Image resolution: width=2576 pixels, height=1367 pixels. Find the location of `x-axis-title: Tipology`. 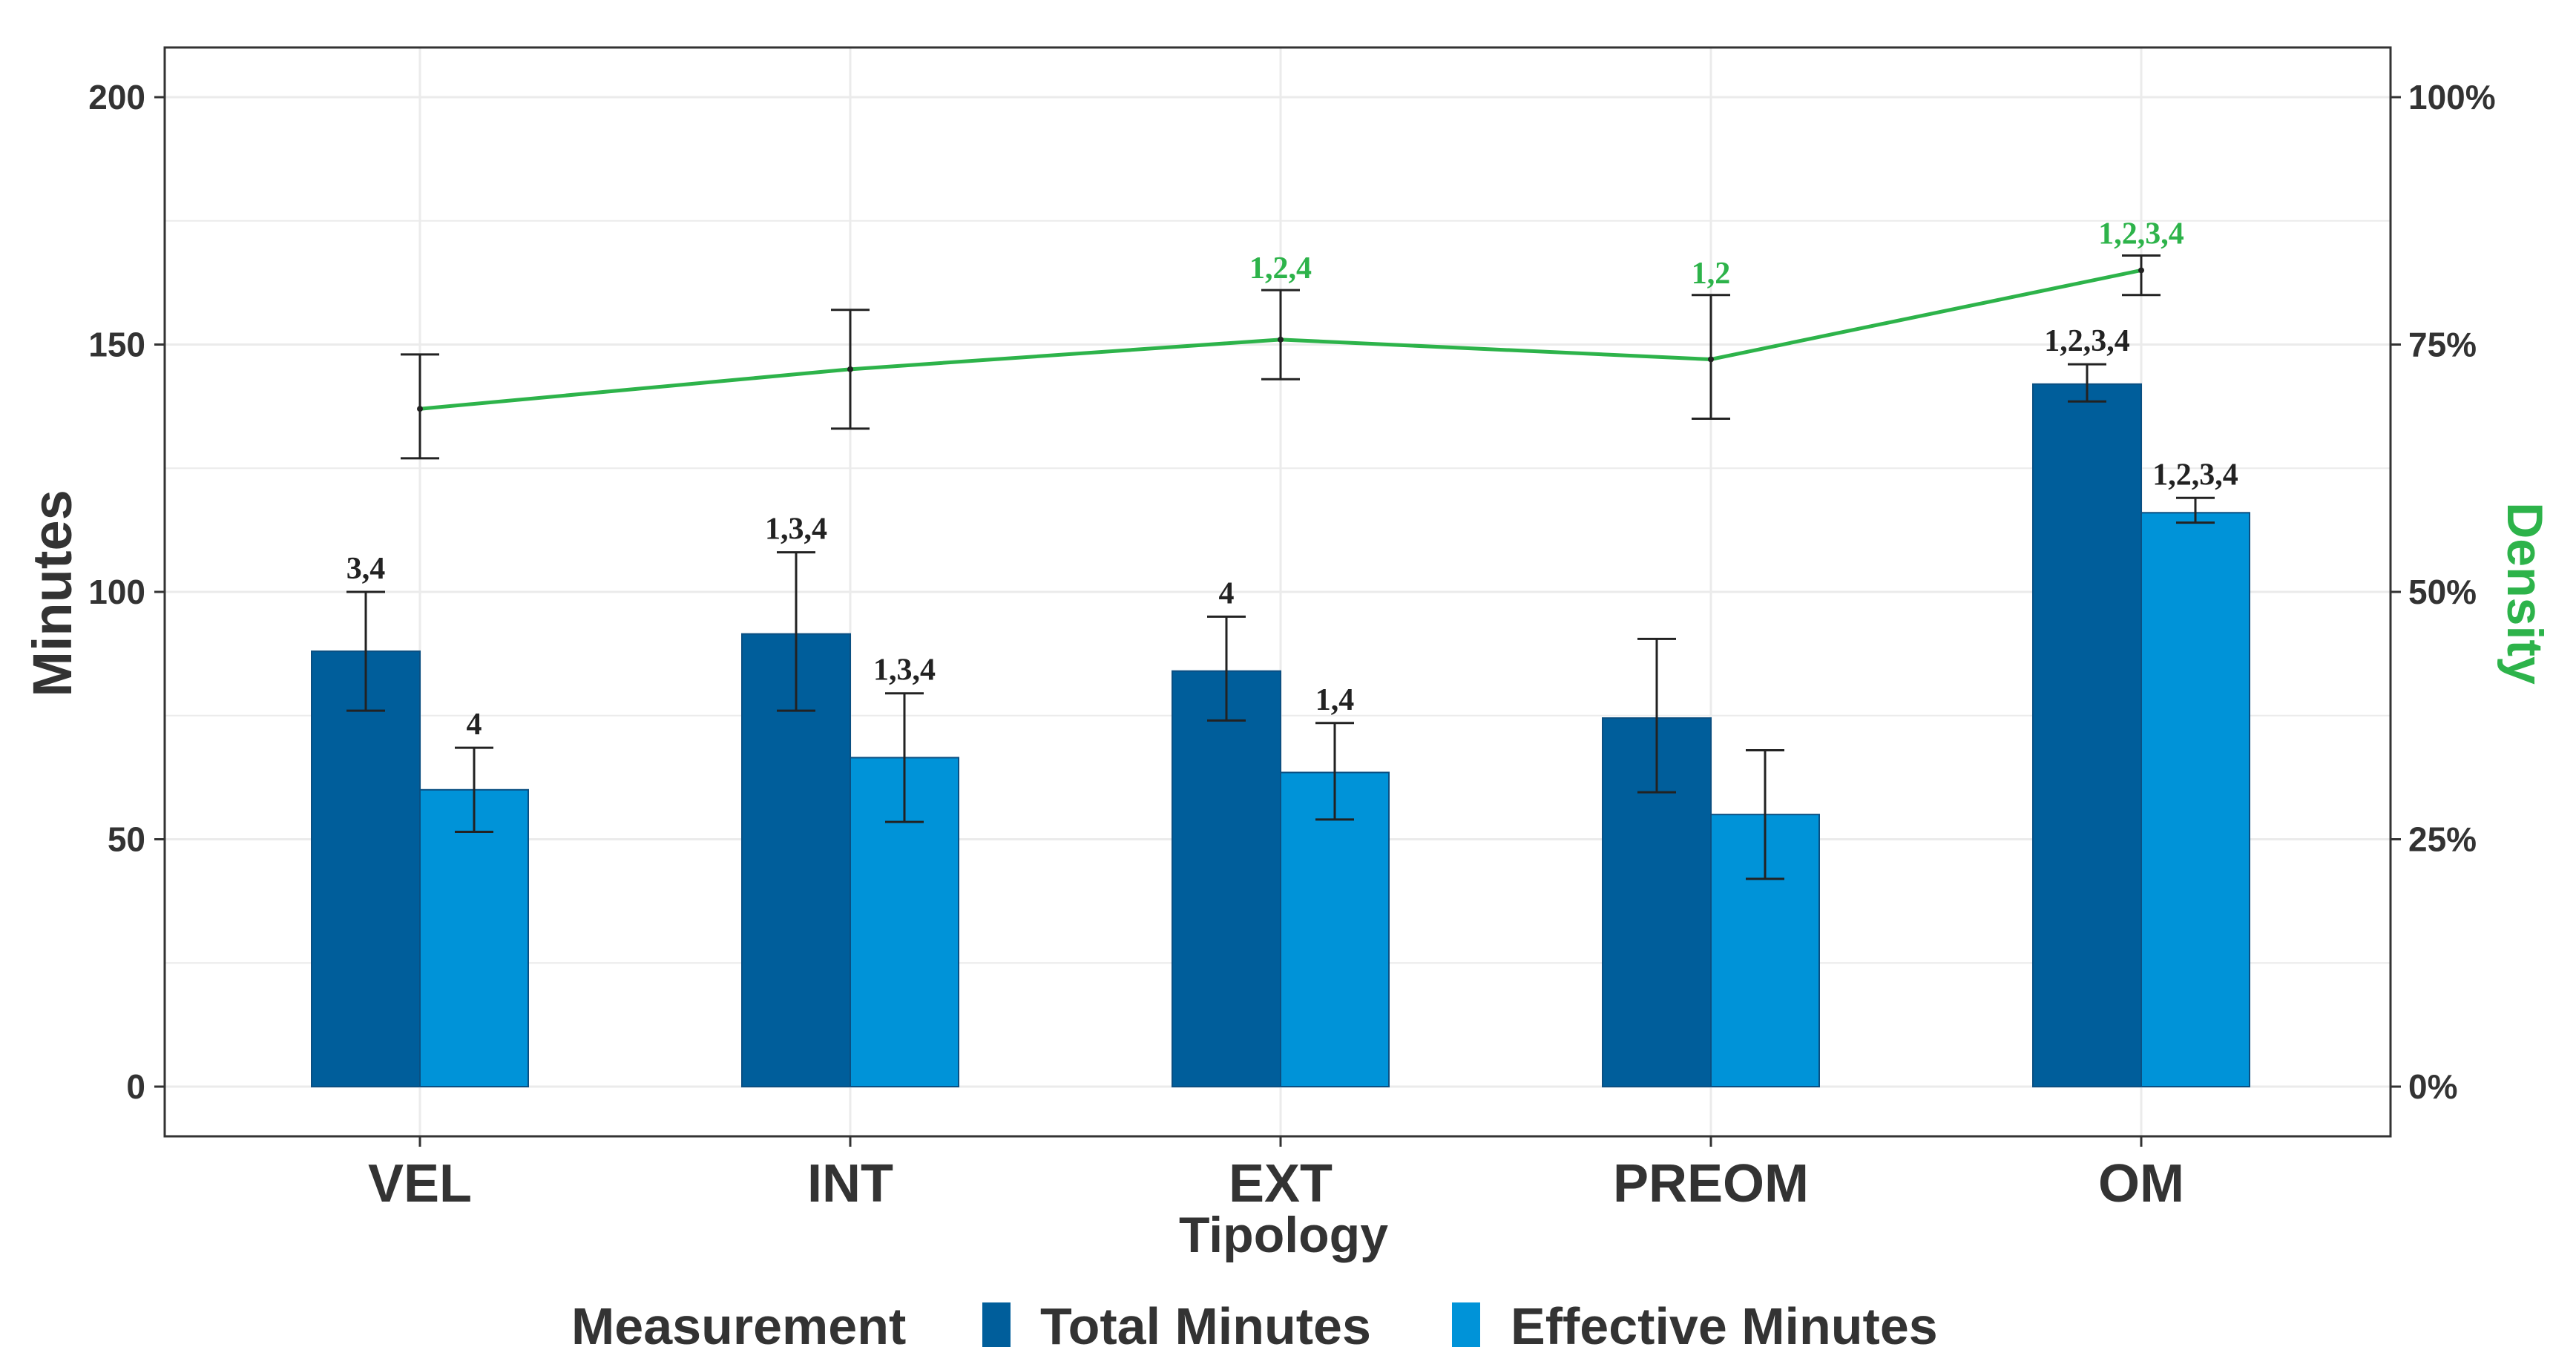

x-axis-title: Tipology is located at coordinates (1283, 1235).